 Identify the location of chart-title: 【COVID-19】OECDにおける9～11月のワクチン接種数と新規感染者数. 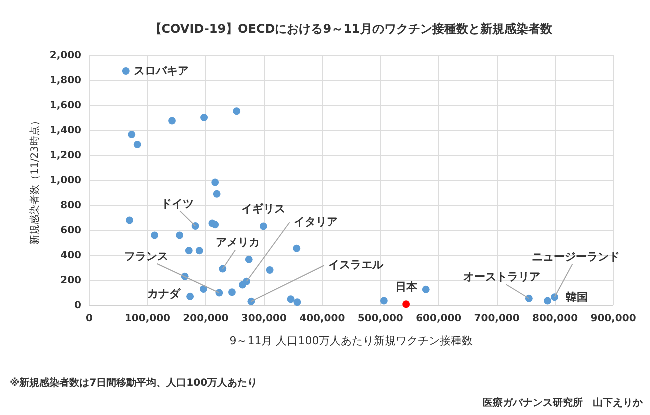
(352, 29).